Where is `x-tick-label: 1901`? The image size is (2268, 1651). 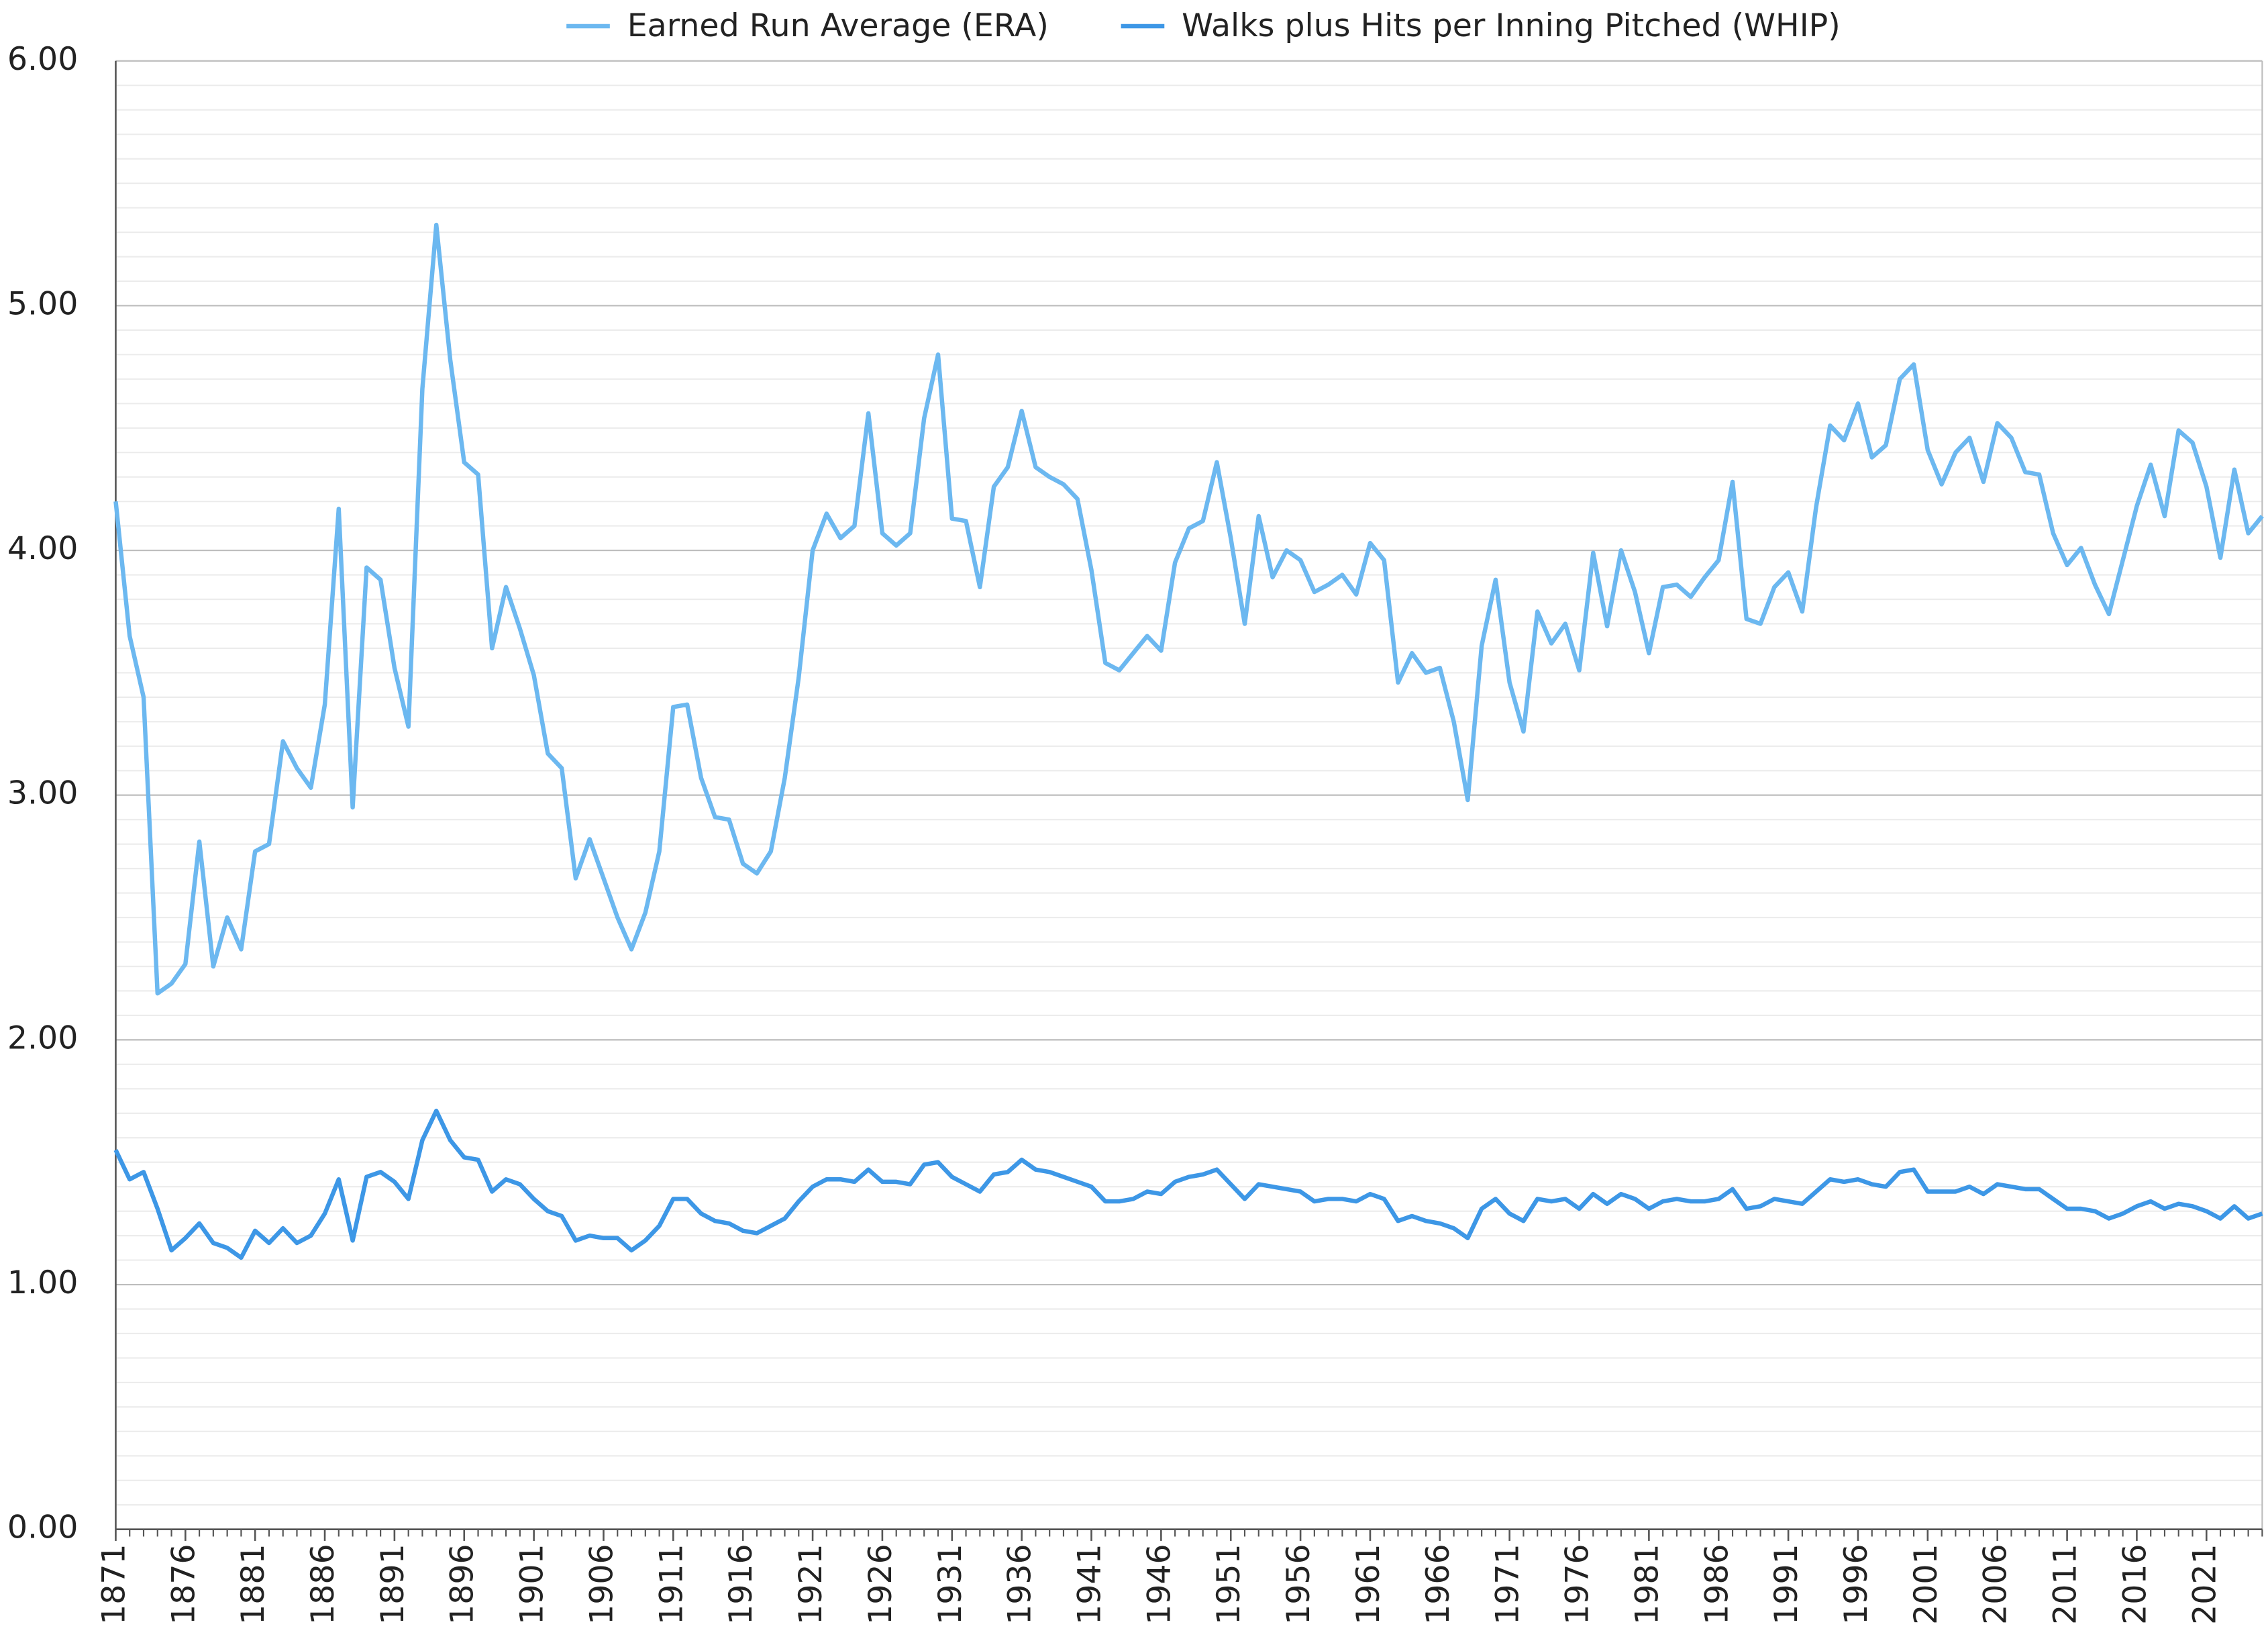 x-tick-label: 1901 is located at coordinates (532, 1584).